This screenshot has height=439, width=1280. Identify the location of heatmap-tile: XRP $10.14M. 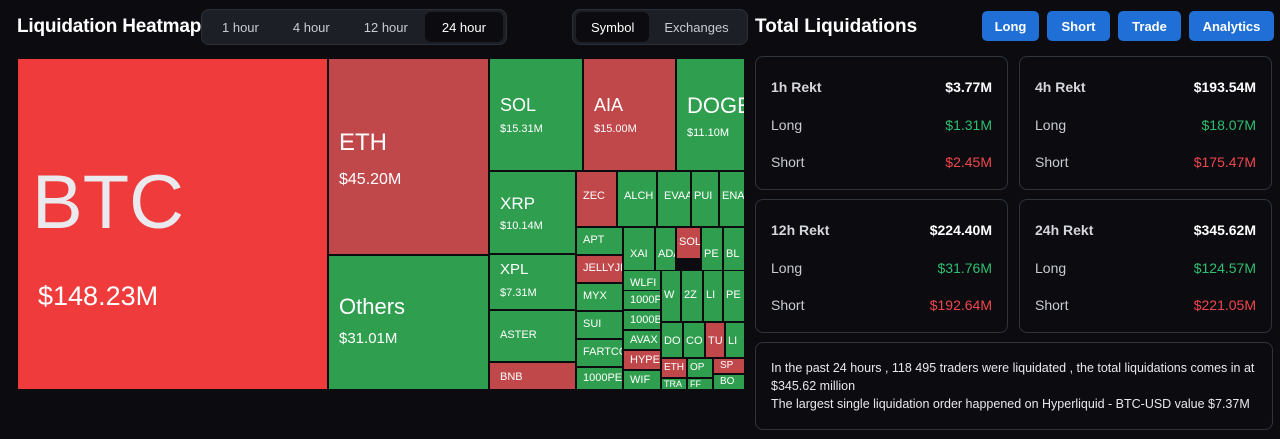
(532, 212).